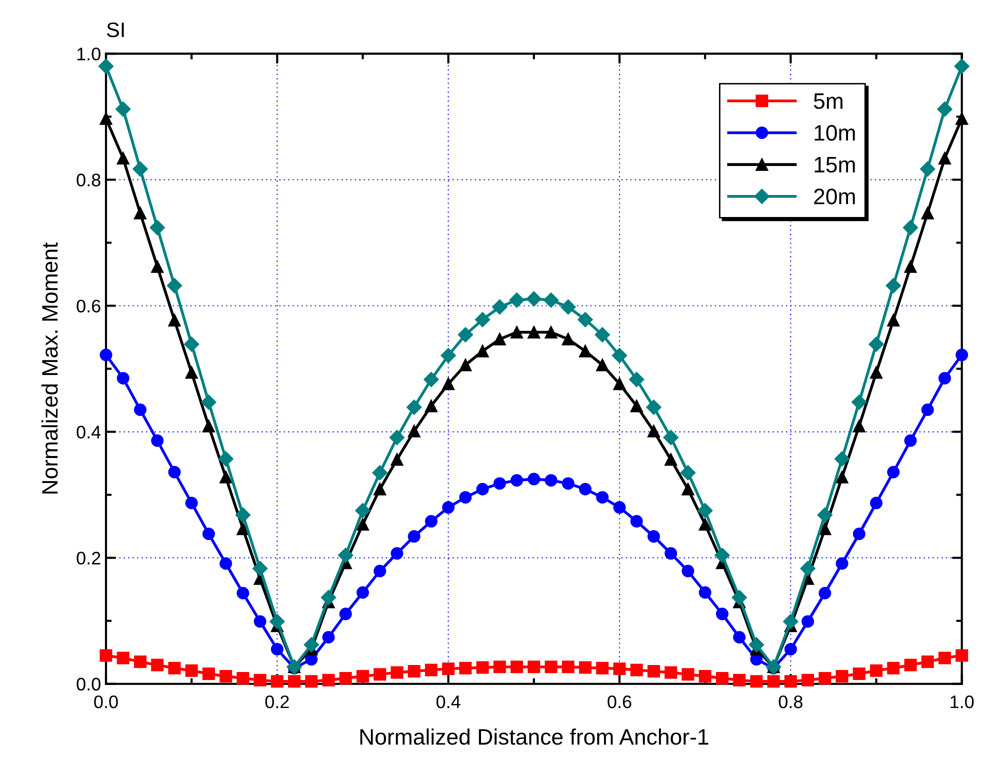 This screenshot has width=986, height=778. What do you see at coordinates (88, 306) in the screenshot?
I see `y-tick-label: 0.6` at bounding box center [88, 306].